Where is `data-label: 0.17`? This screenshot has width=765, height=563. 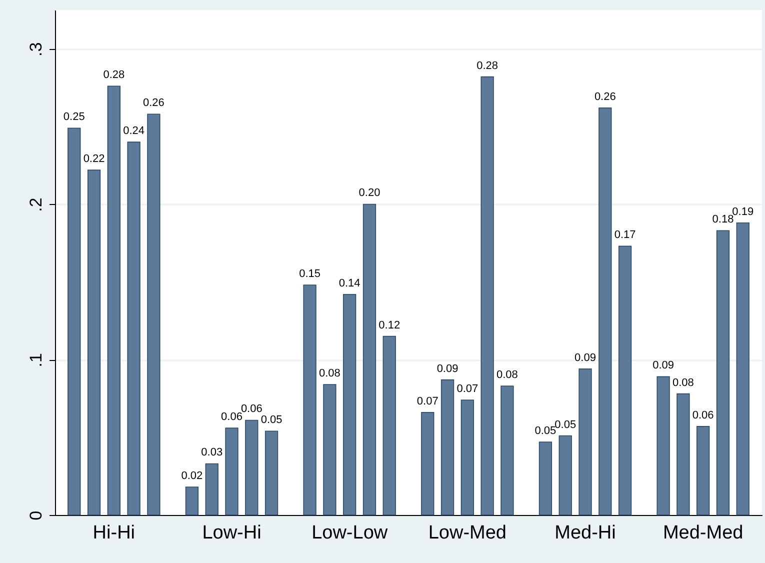 data-label: 0.17 is located at coordinates (625, 235).